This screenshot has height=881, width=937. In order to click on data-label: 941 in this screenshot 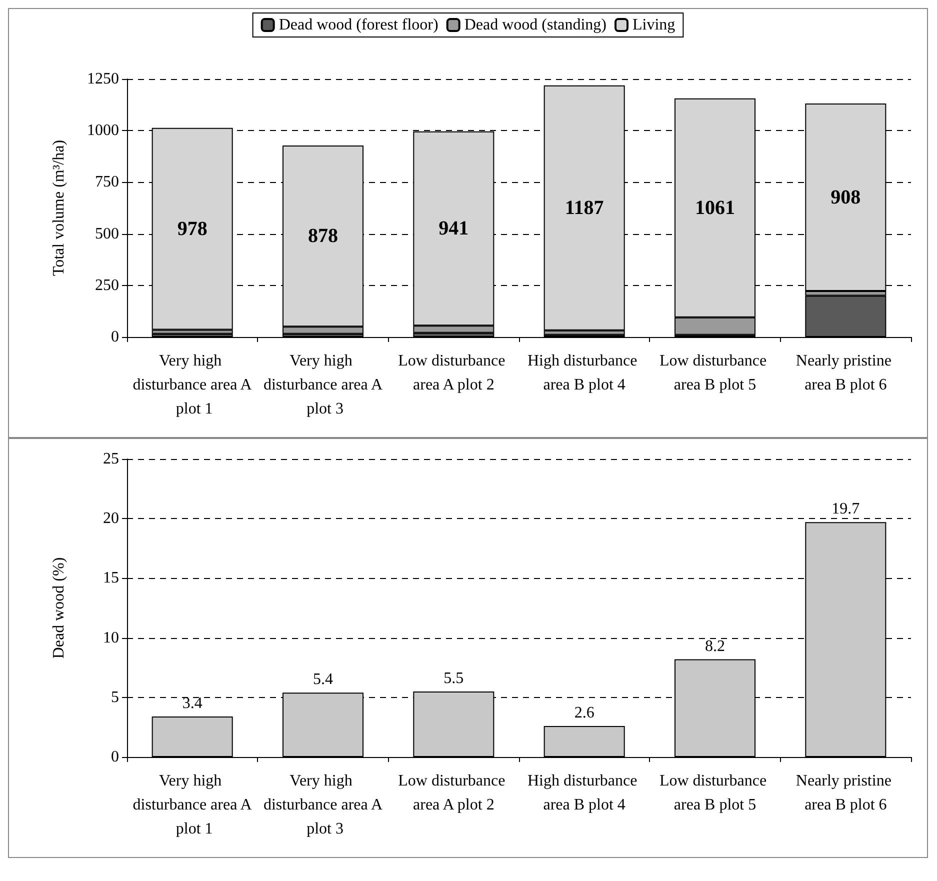, I will do `click(453, 229)`.